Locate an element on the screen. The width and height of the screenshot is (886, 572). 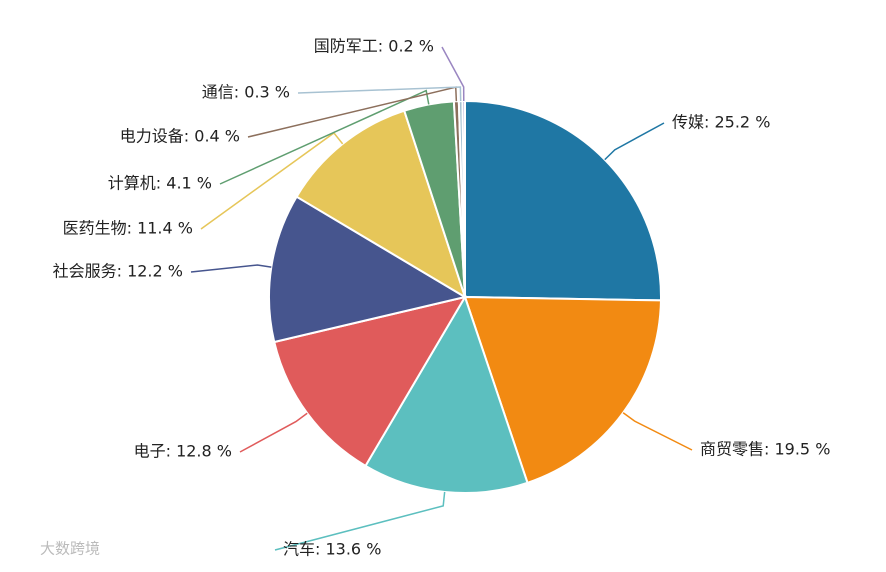
data-label: 医药生物: 11.4 % is located at coordinates (128, 228).